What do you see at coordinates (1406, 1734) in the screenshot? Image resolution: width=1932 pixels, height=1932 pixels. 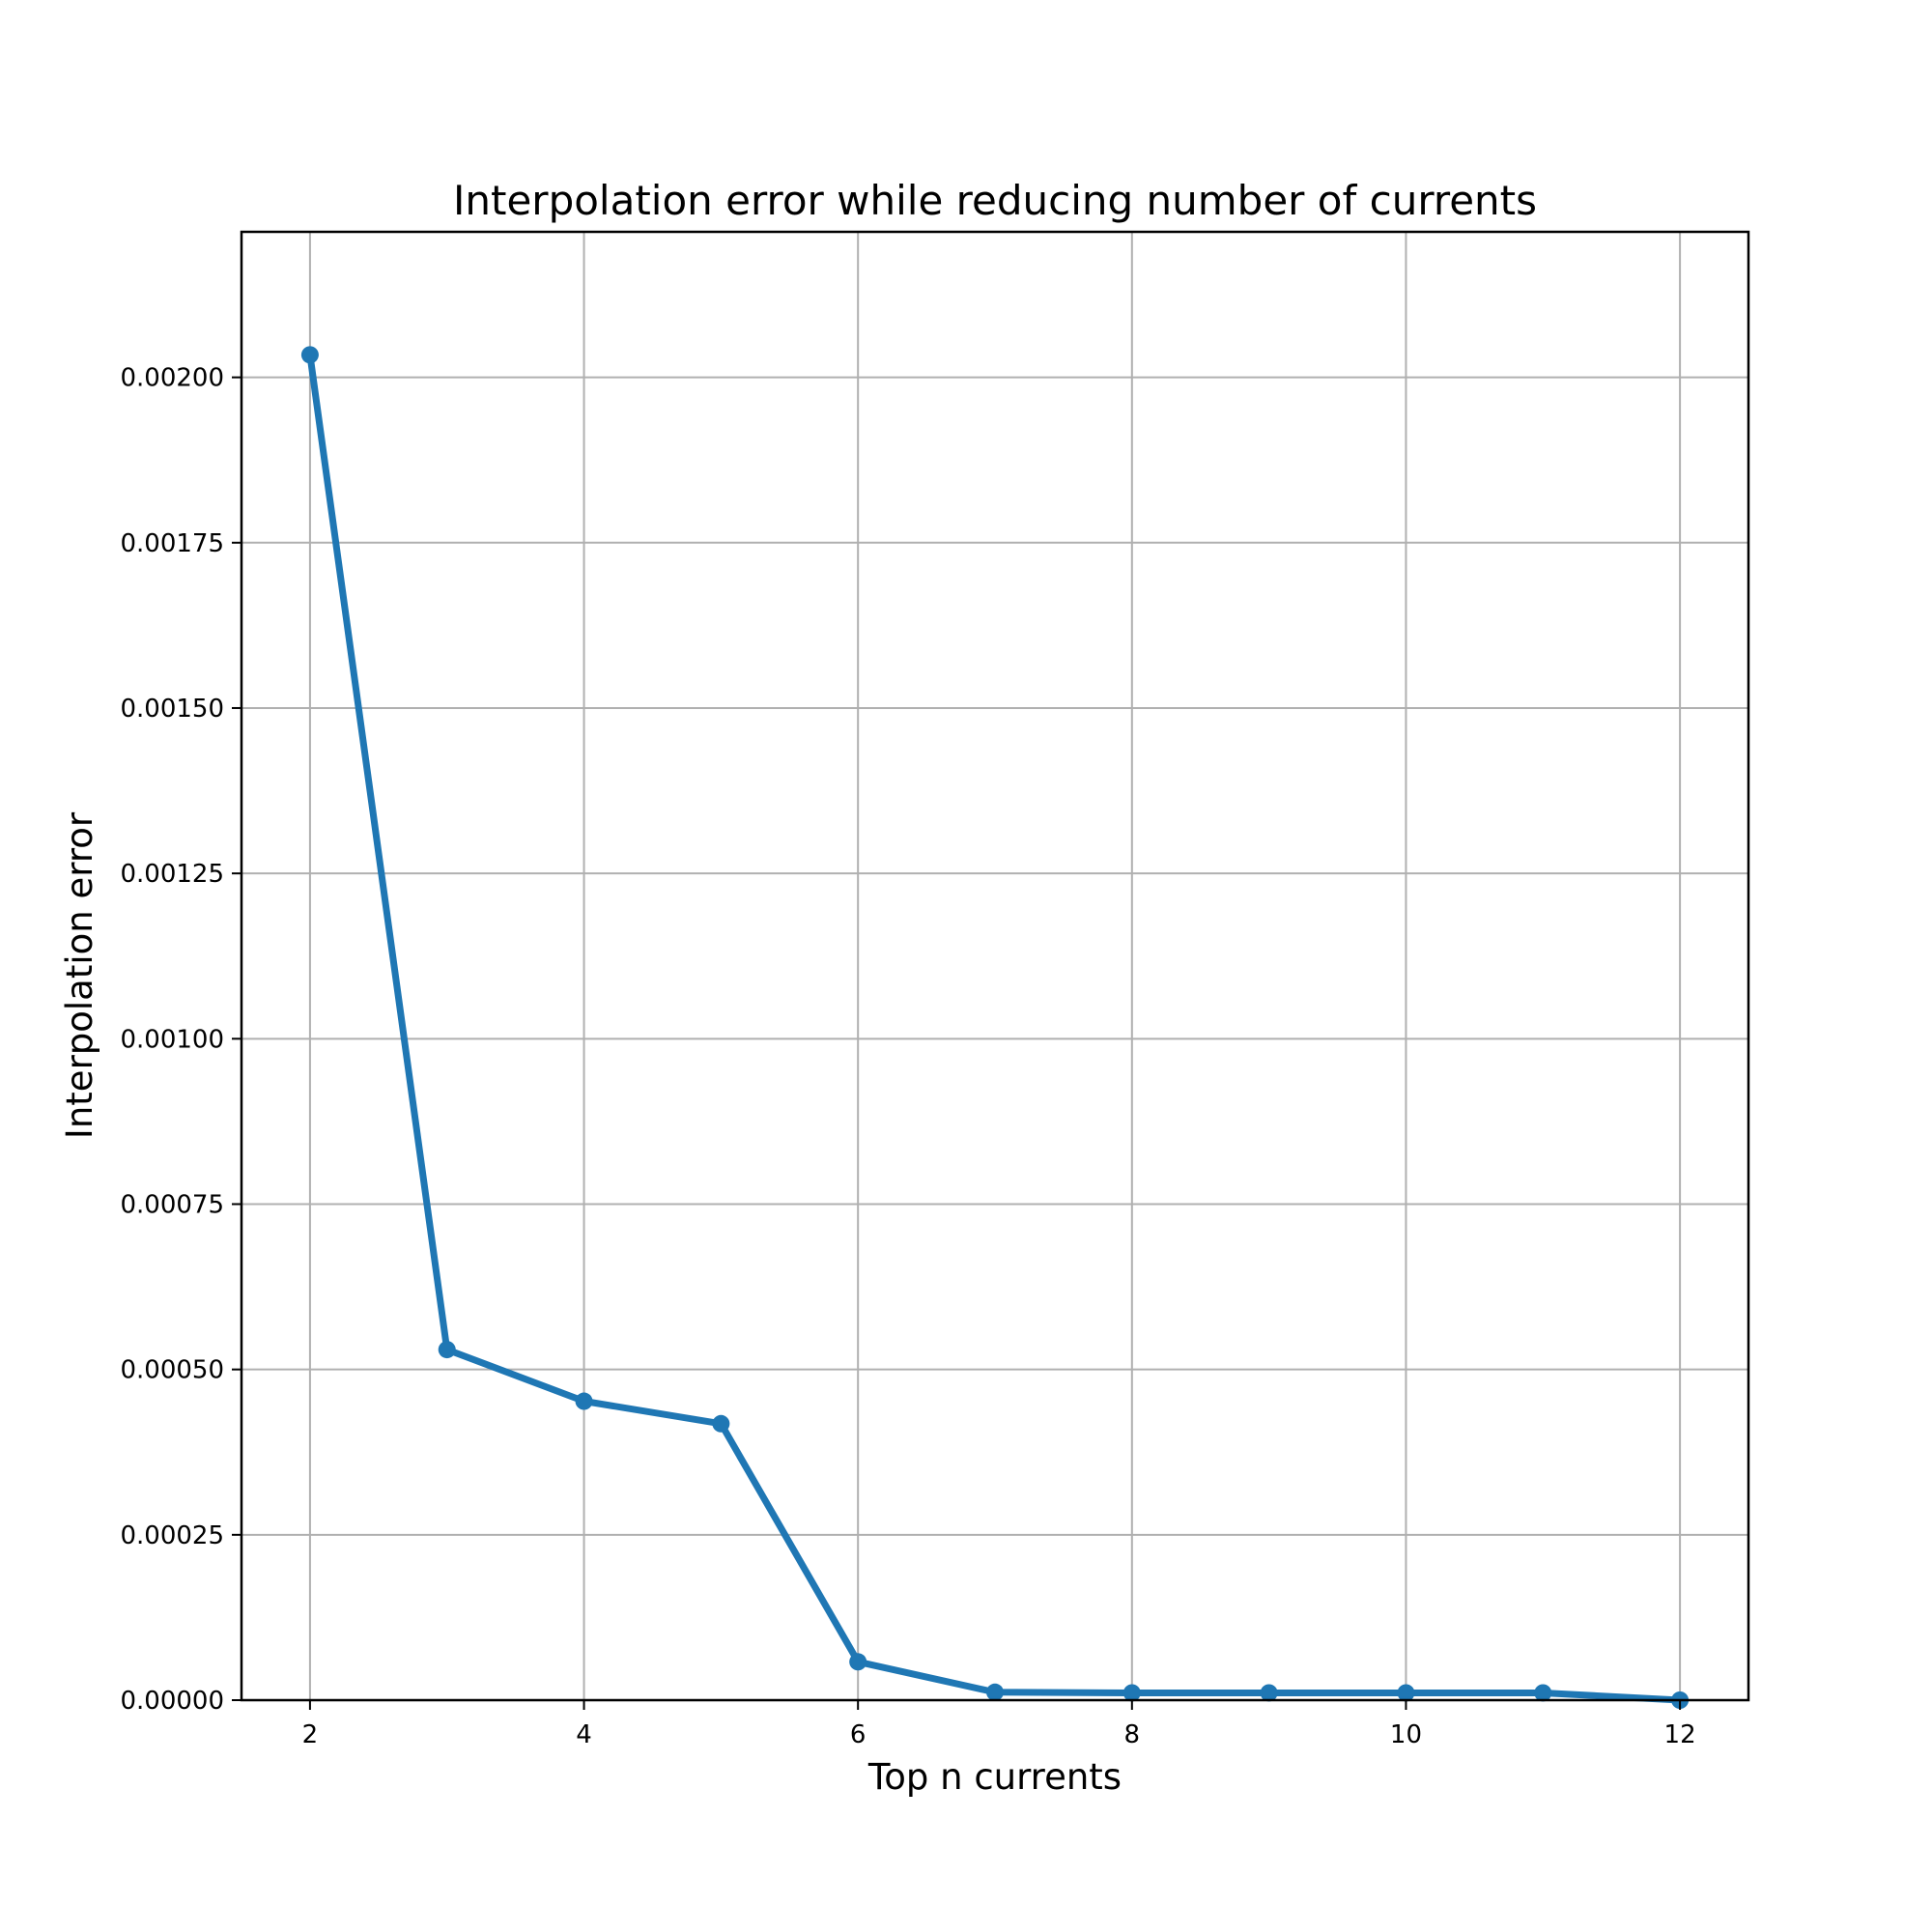 I see `x-tick-label: 10` at bounding box center [1406, 1734].